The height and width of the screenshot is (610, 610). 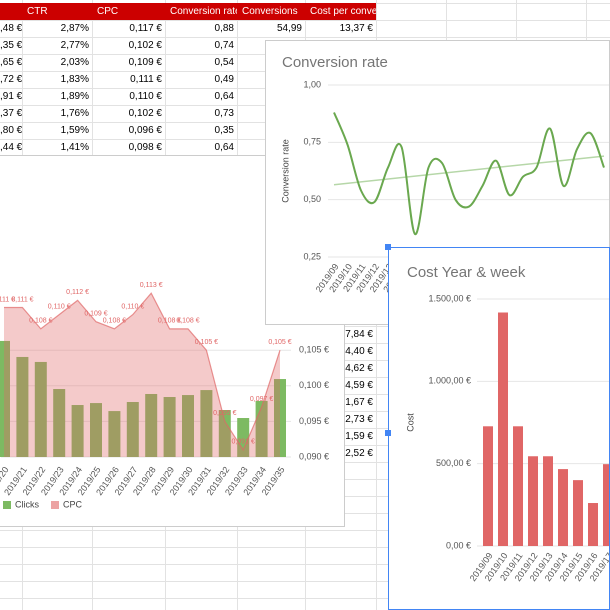 What do you see at coordinates (314, 456) in the screenshot?
I see `y-tick-label: 0,090 €` at bounding box center [314, 456].